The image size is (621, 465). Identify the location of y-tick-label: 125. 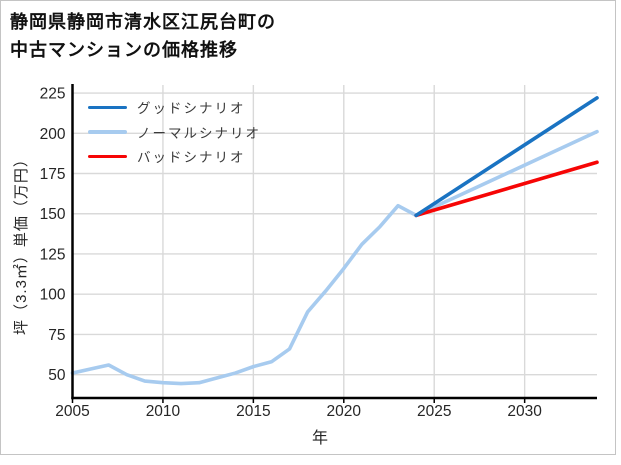
(53, 254).